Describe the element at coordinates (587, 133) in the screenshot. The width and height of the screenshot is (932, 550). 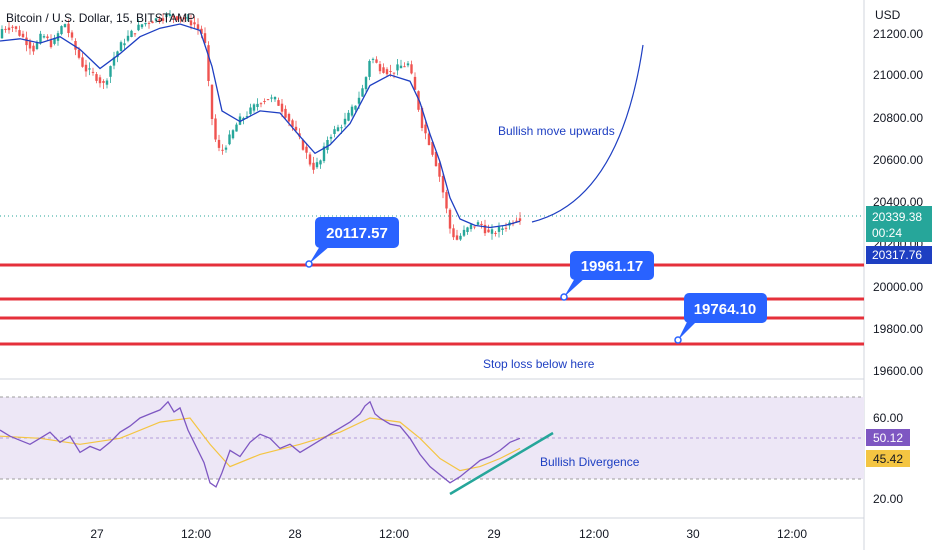
I see `bullish-move-curve` at that location.